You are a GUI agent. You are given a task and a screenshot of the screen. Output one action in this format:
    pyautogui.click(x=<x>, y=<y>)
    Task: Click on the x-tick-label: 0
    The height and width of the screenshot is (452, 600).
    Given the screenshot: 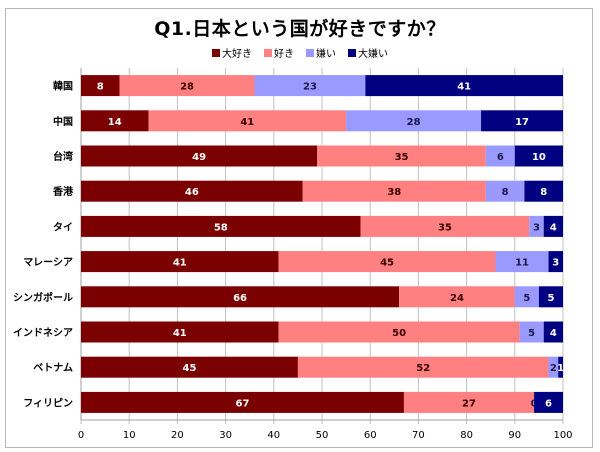 What is the action you would take?
    pyautogui.click(x=81, y=435)
    